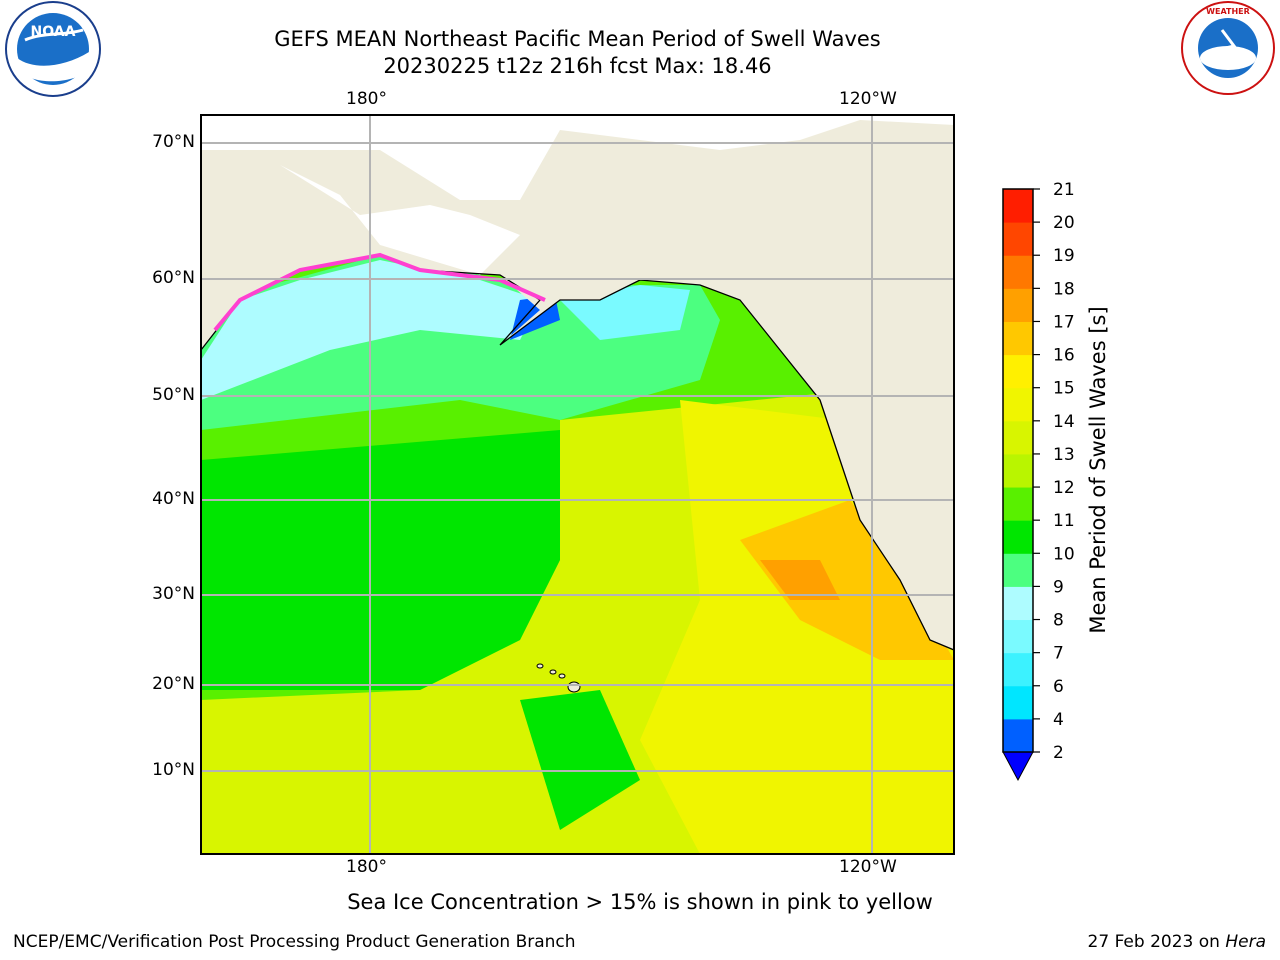 This screenshot has height=960, width=1280. Describe the element at coordinates (53, 32) in the screenshot. I see `svg-text: NOAA` at that location.